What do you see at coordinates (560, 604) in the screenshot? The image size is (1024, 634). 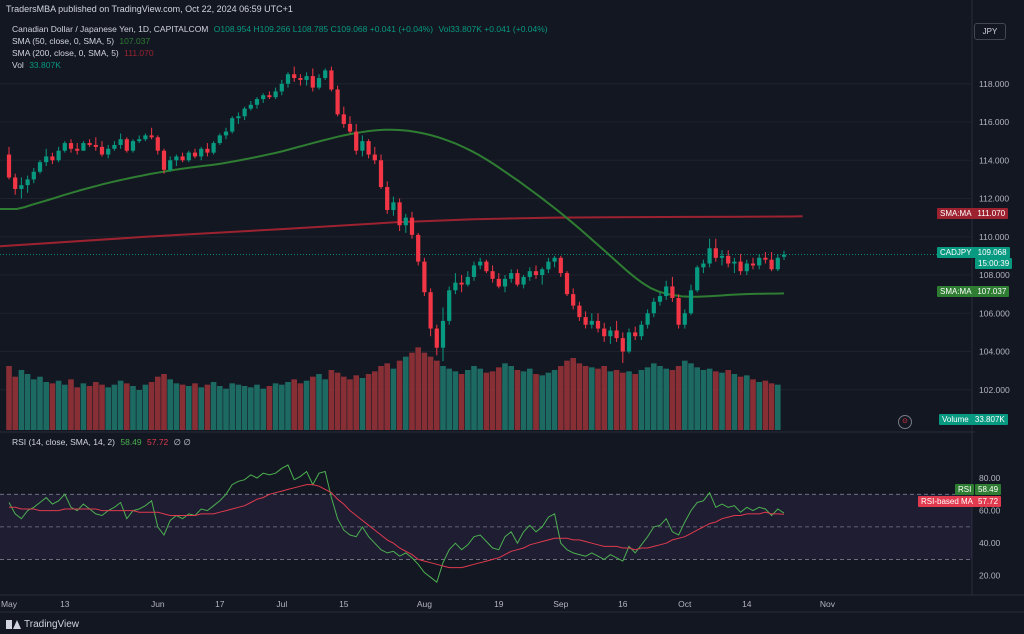 I see `time-tick-label: Sep` at bounding box center [560, 604].